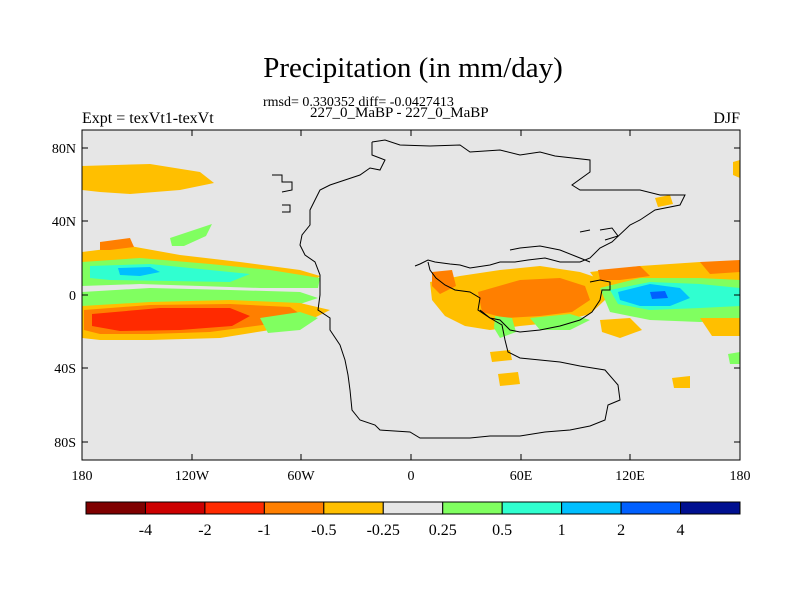 This screenshot has height=600, width=800. What do you see at coordinates (550, 254) in the screenshot?
I see `coastline-arabia-india` at bounding box center [550, 254].